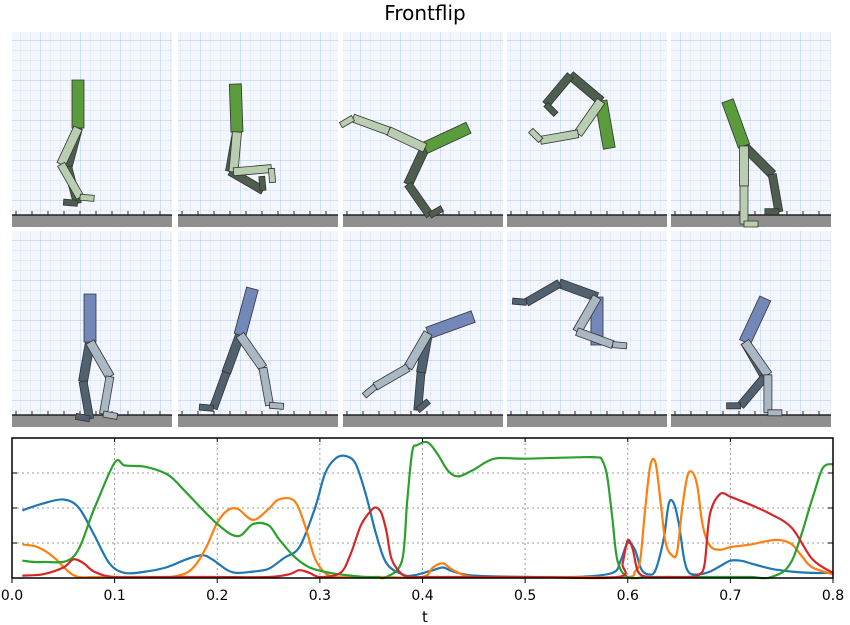 Image resolution: width=850 pixels, height=625 pixels. What do you see at coordinates (628, 596) in the screenshot?
I see `x-tick-label: 0.6` at bounding box center [628, 596].